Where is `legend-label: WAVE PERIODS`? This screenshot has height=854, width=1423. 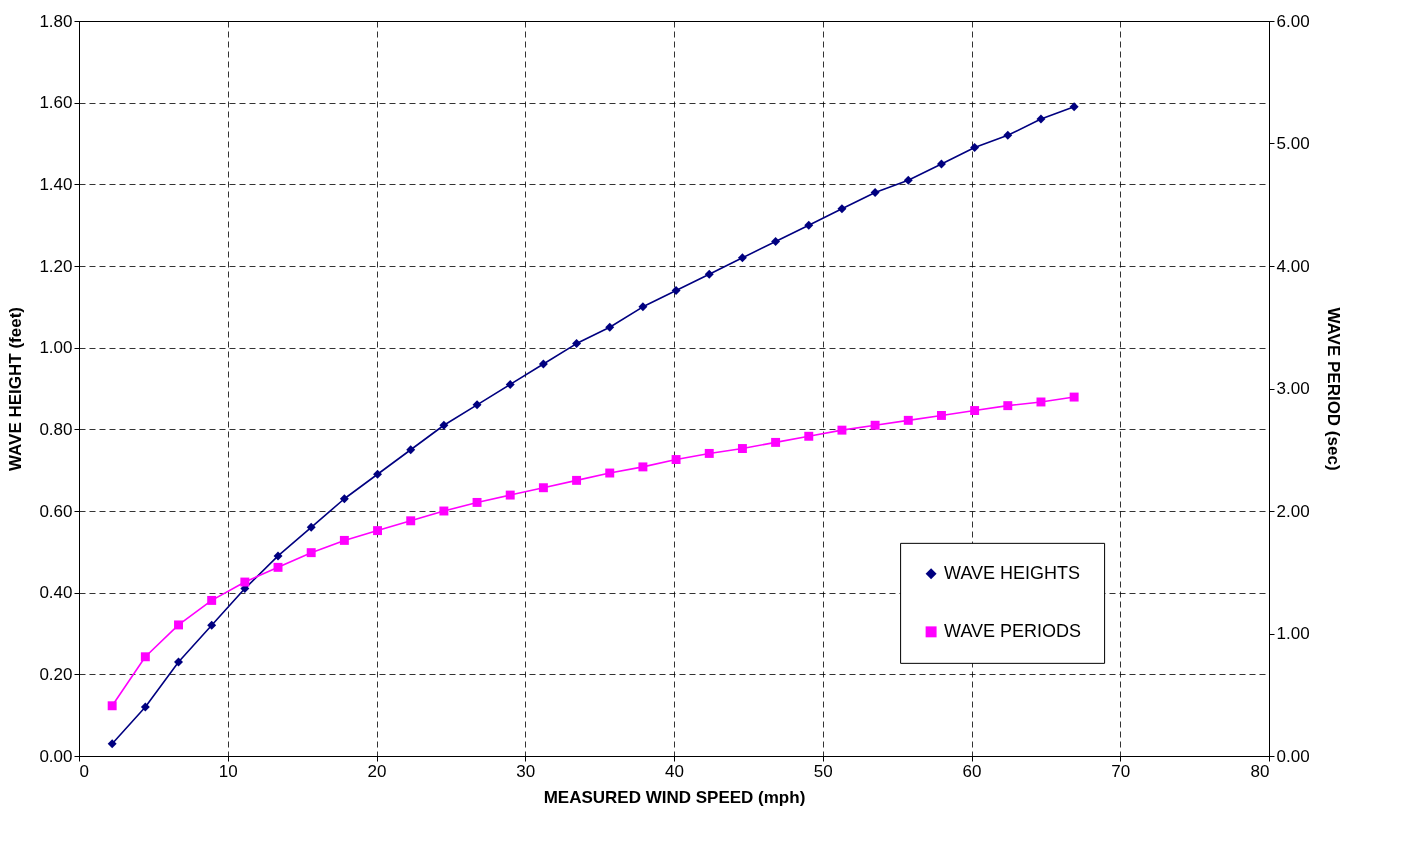
legend-label: WAVE PERIODS is located at coordinates (1013, 630).